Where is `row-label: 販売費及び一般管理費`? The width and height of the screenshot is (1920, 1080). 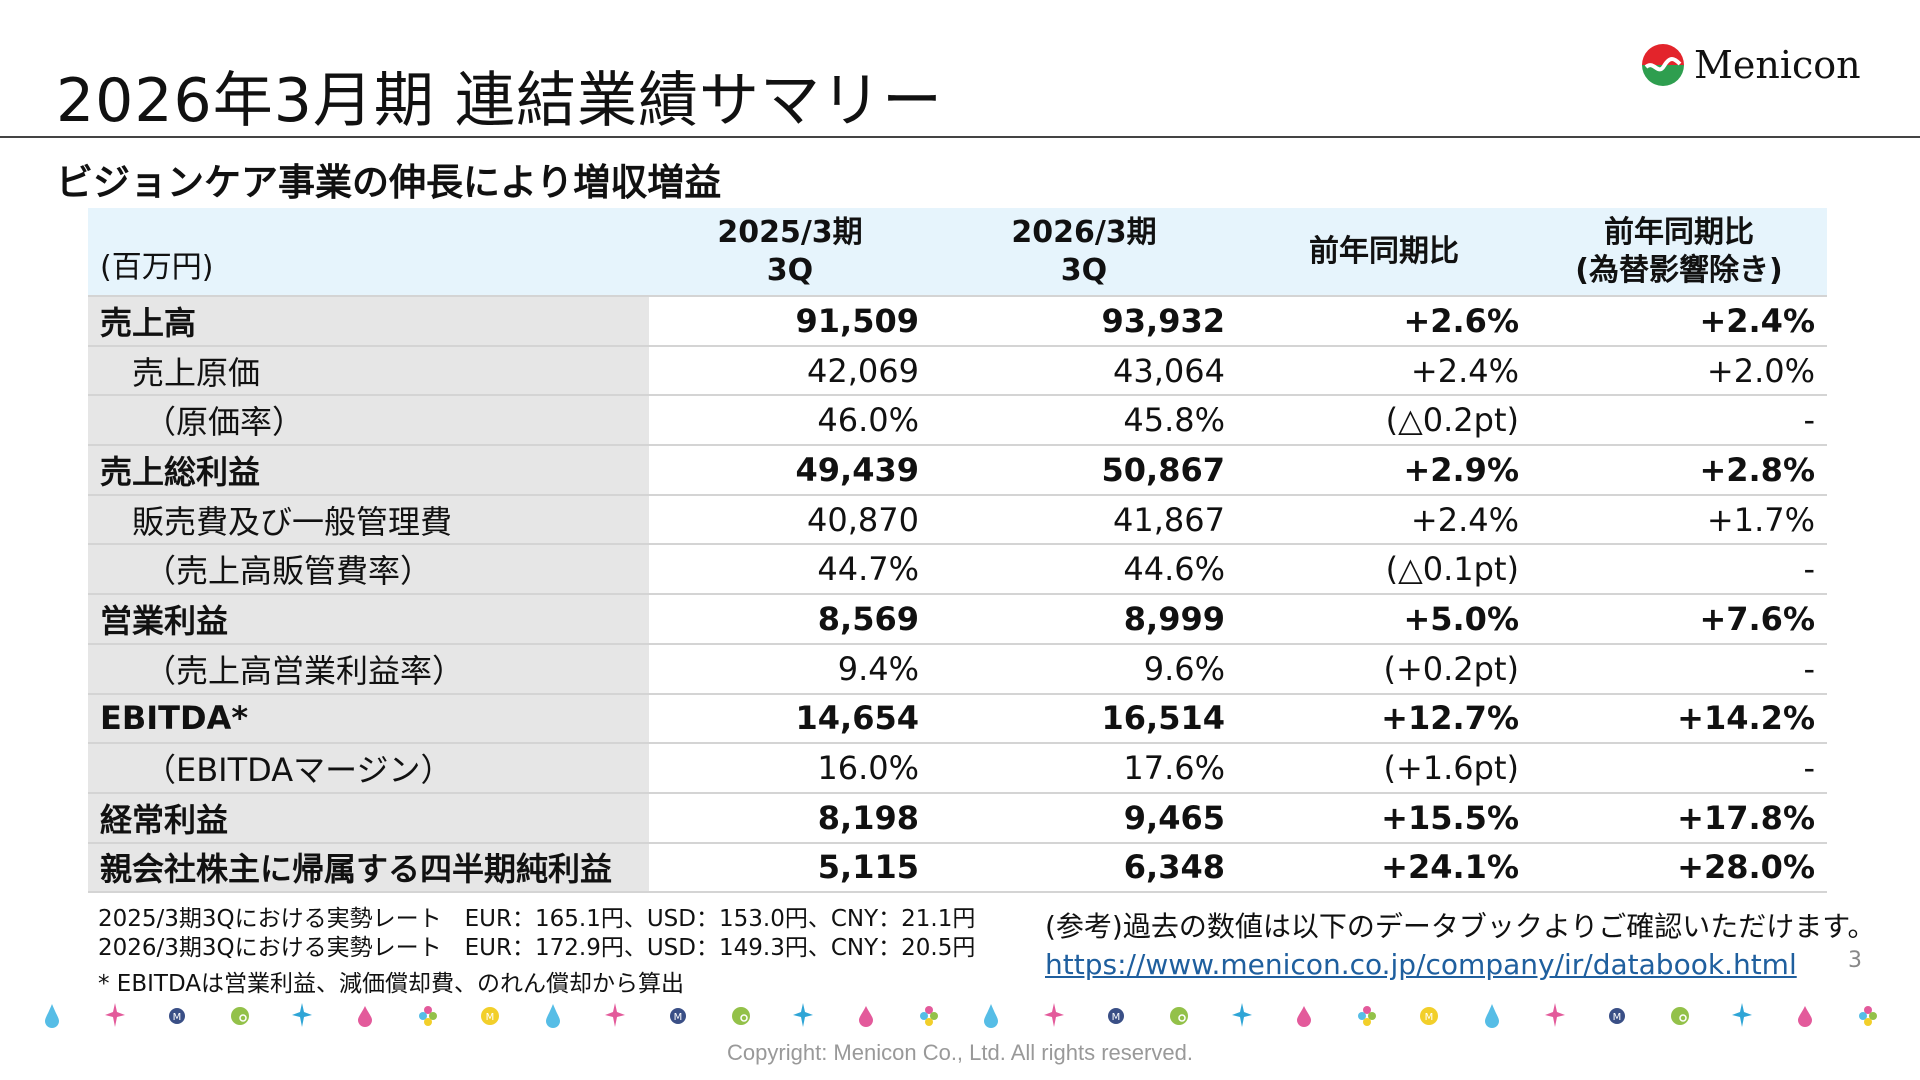
row-label: 販売費及び一般管理費 is located at coordinates (368, 519).